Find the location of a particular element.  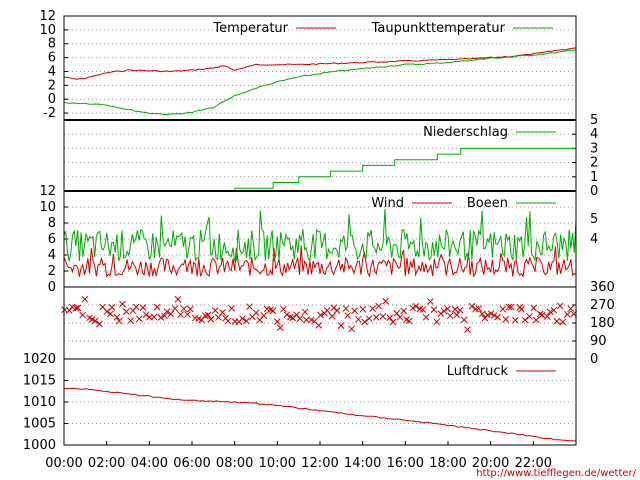

y-tick-label-right: 4 is located at coordinates (594, 239).